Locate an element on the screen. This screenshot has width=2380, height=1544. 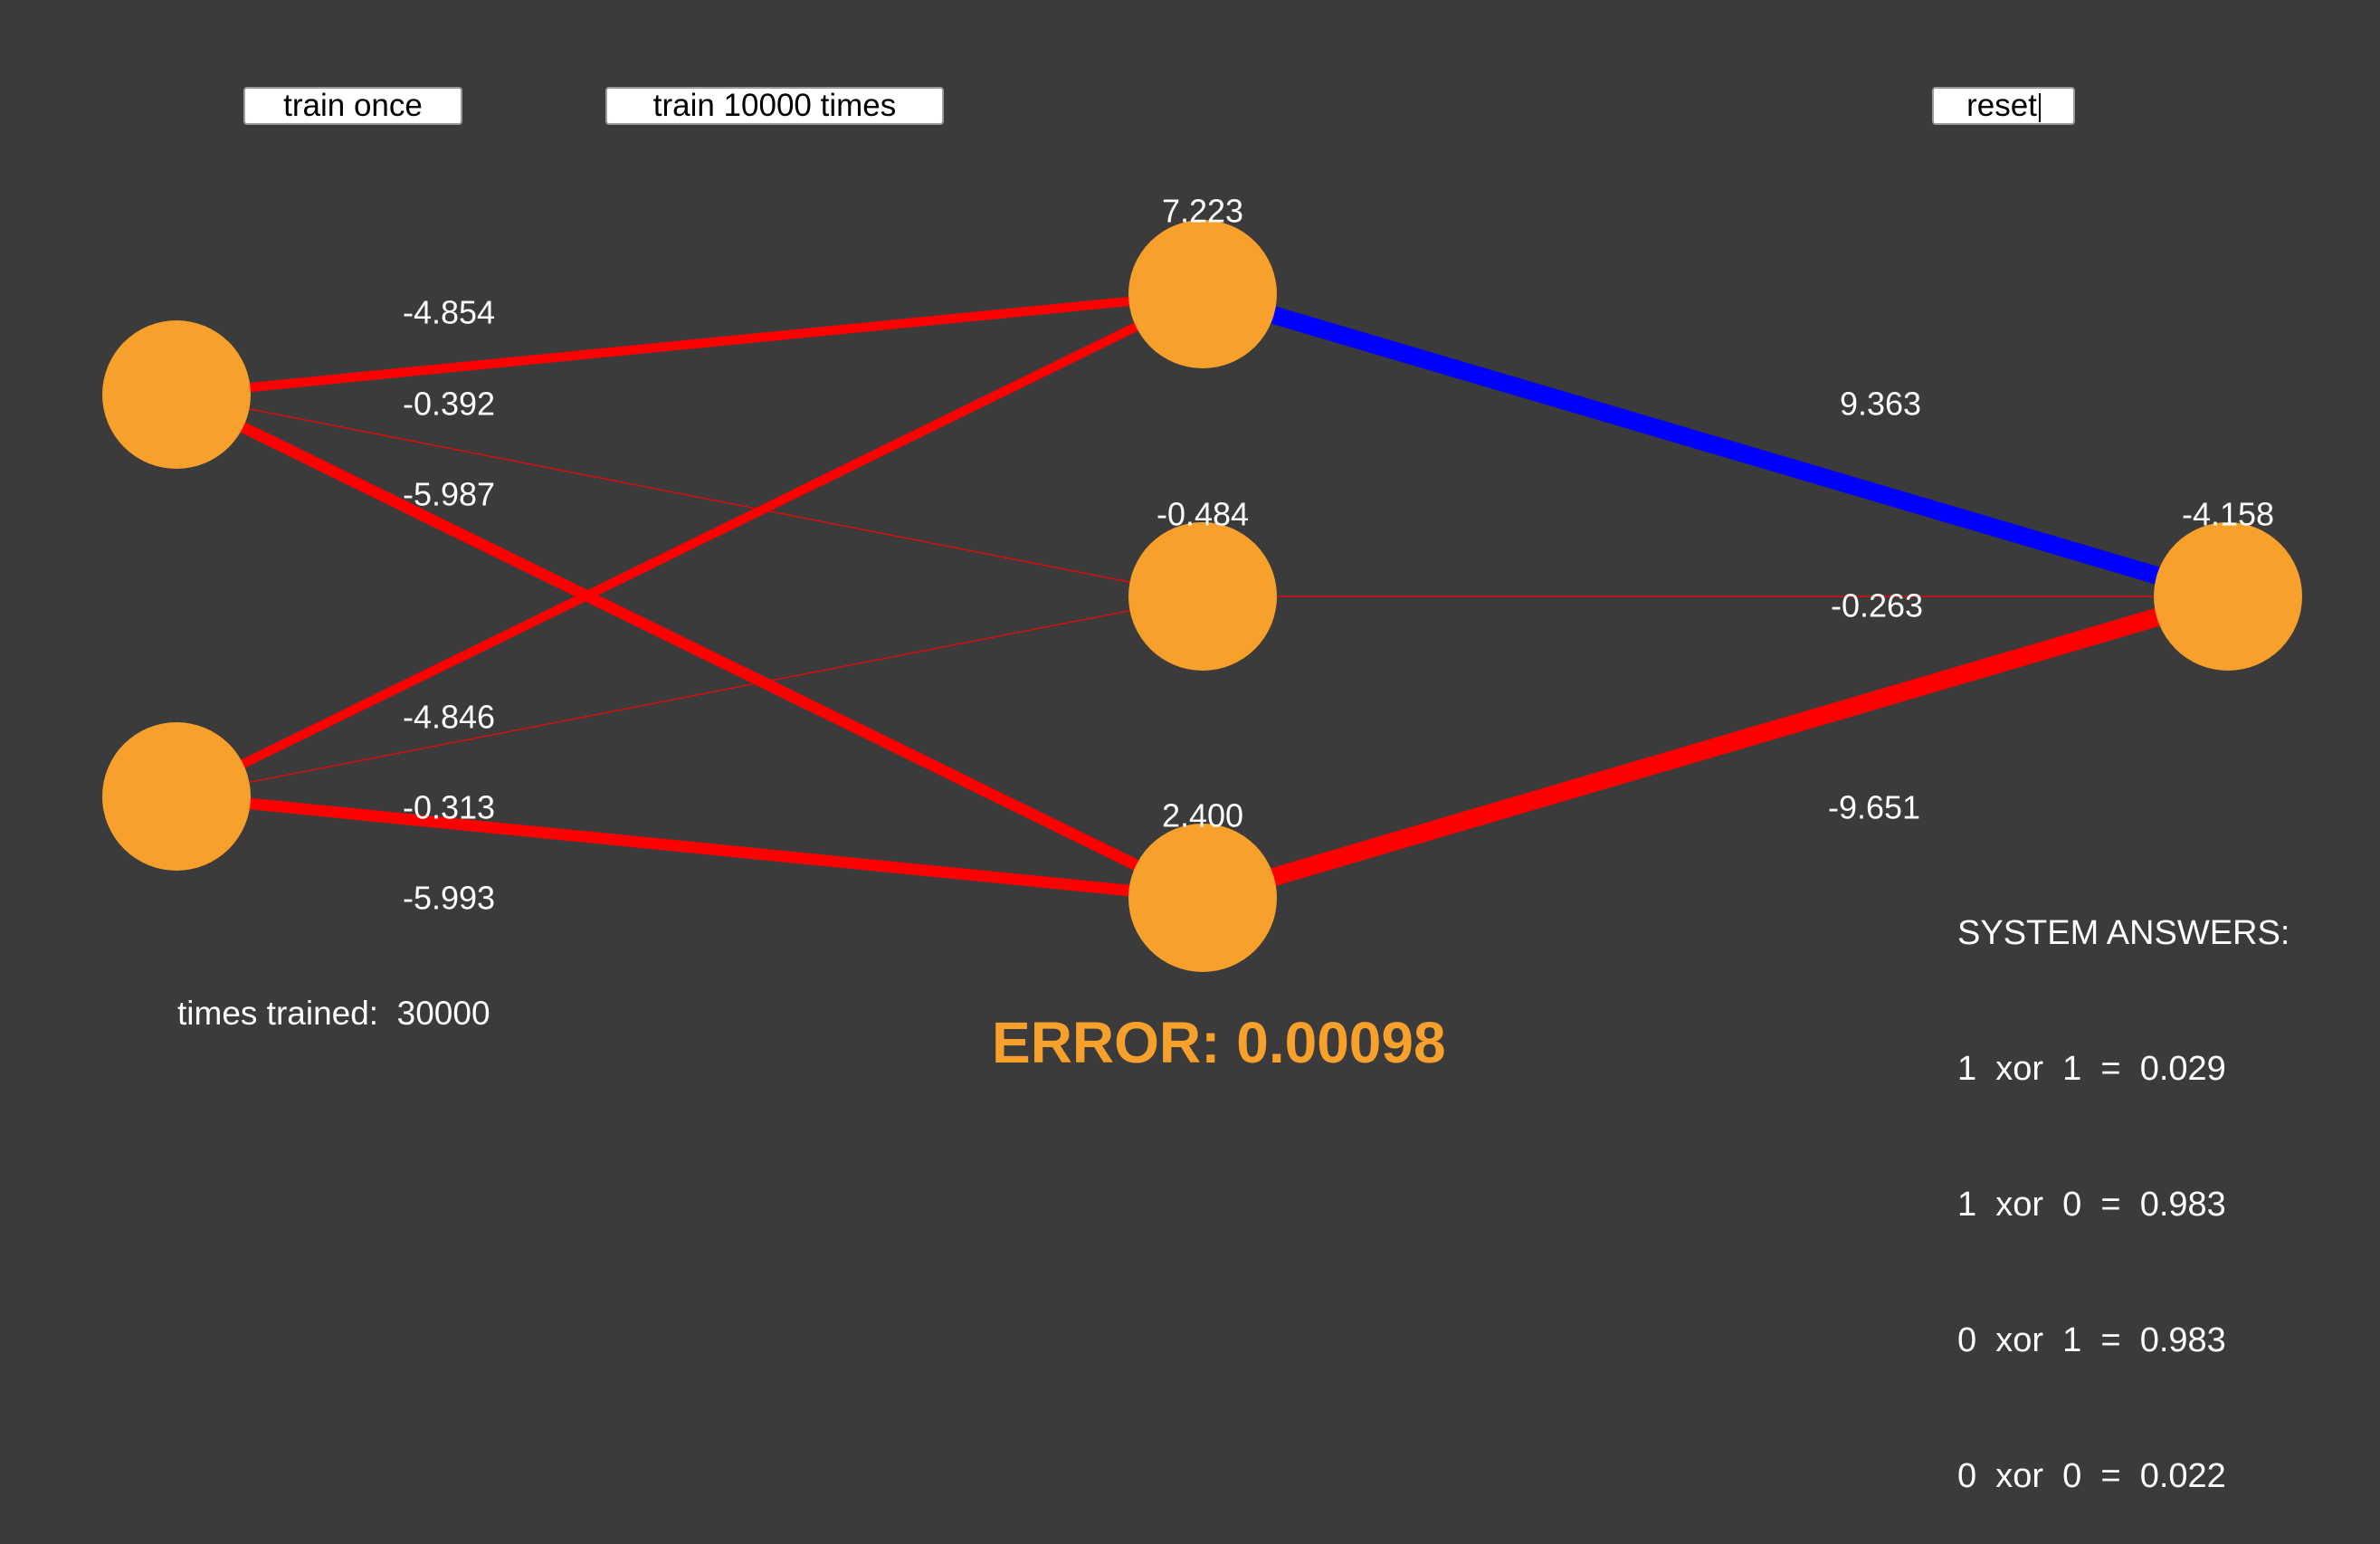
weight-edge-in1-h3 is located at coordinates (689, 646).